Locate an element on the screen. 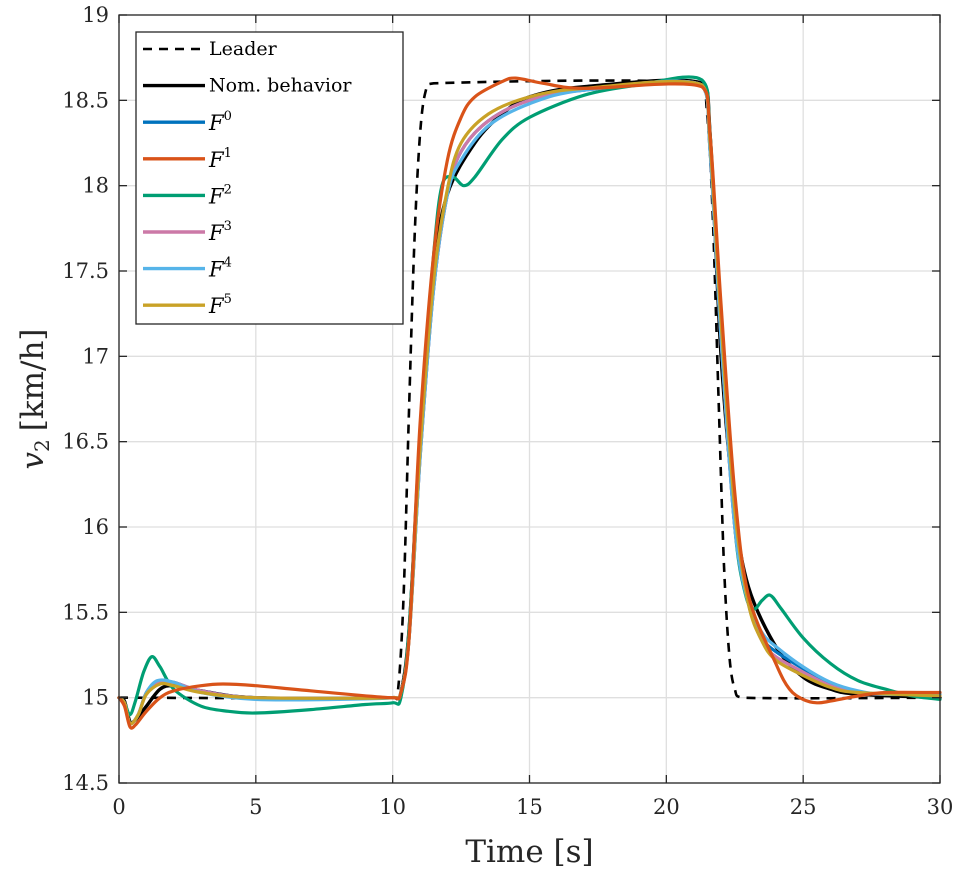 The width and height of the screenshot is (957, 874). legend-label-f2: F2 is located at coordinates (220, 195).